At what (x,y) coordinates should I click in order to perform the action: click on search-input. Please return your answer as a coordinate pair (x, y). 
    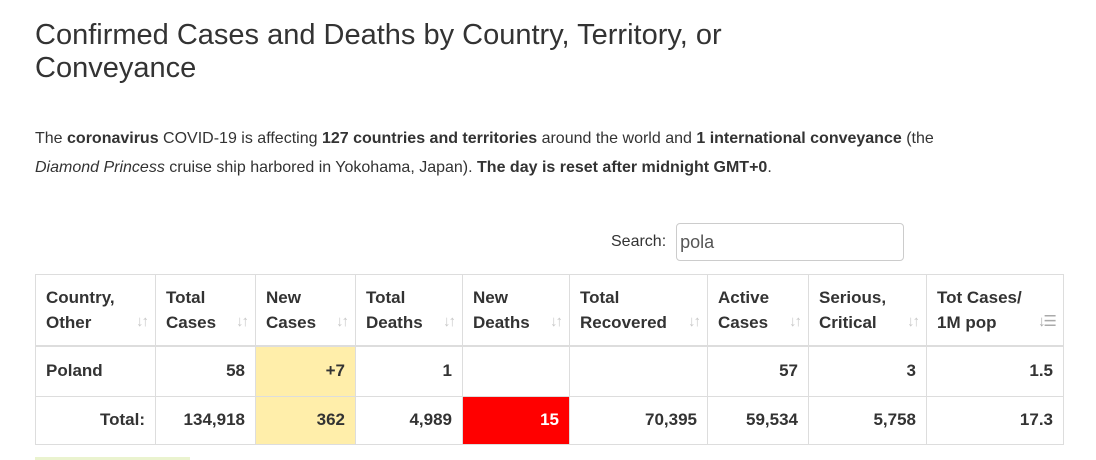
    Looking at the image, I should click on (790, 242).